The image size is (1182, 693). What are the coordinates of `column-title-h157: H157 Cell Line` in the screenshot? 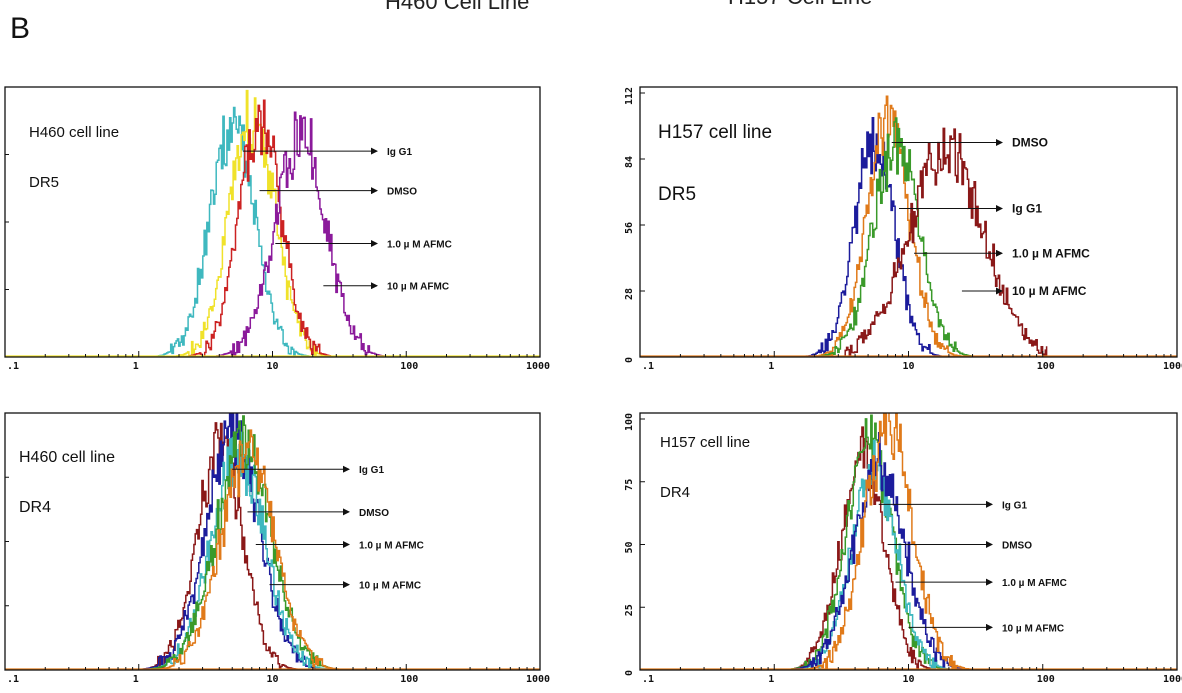 It's located at (800, 4).